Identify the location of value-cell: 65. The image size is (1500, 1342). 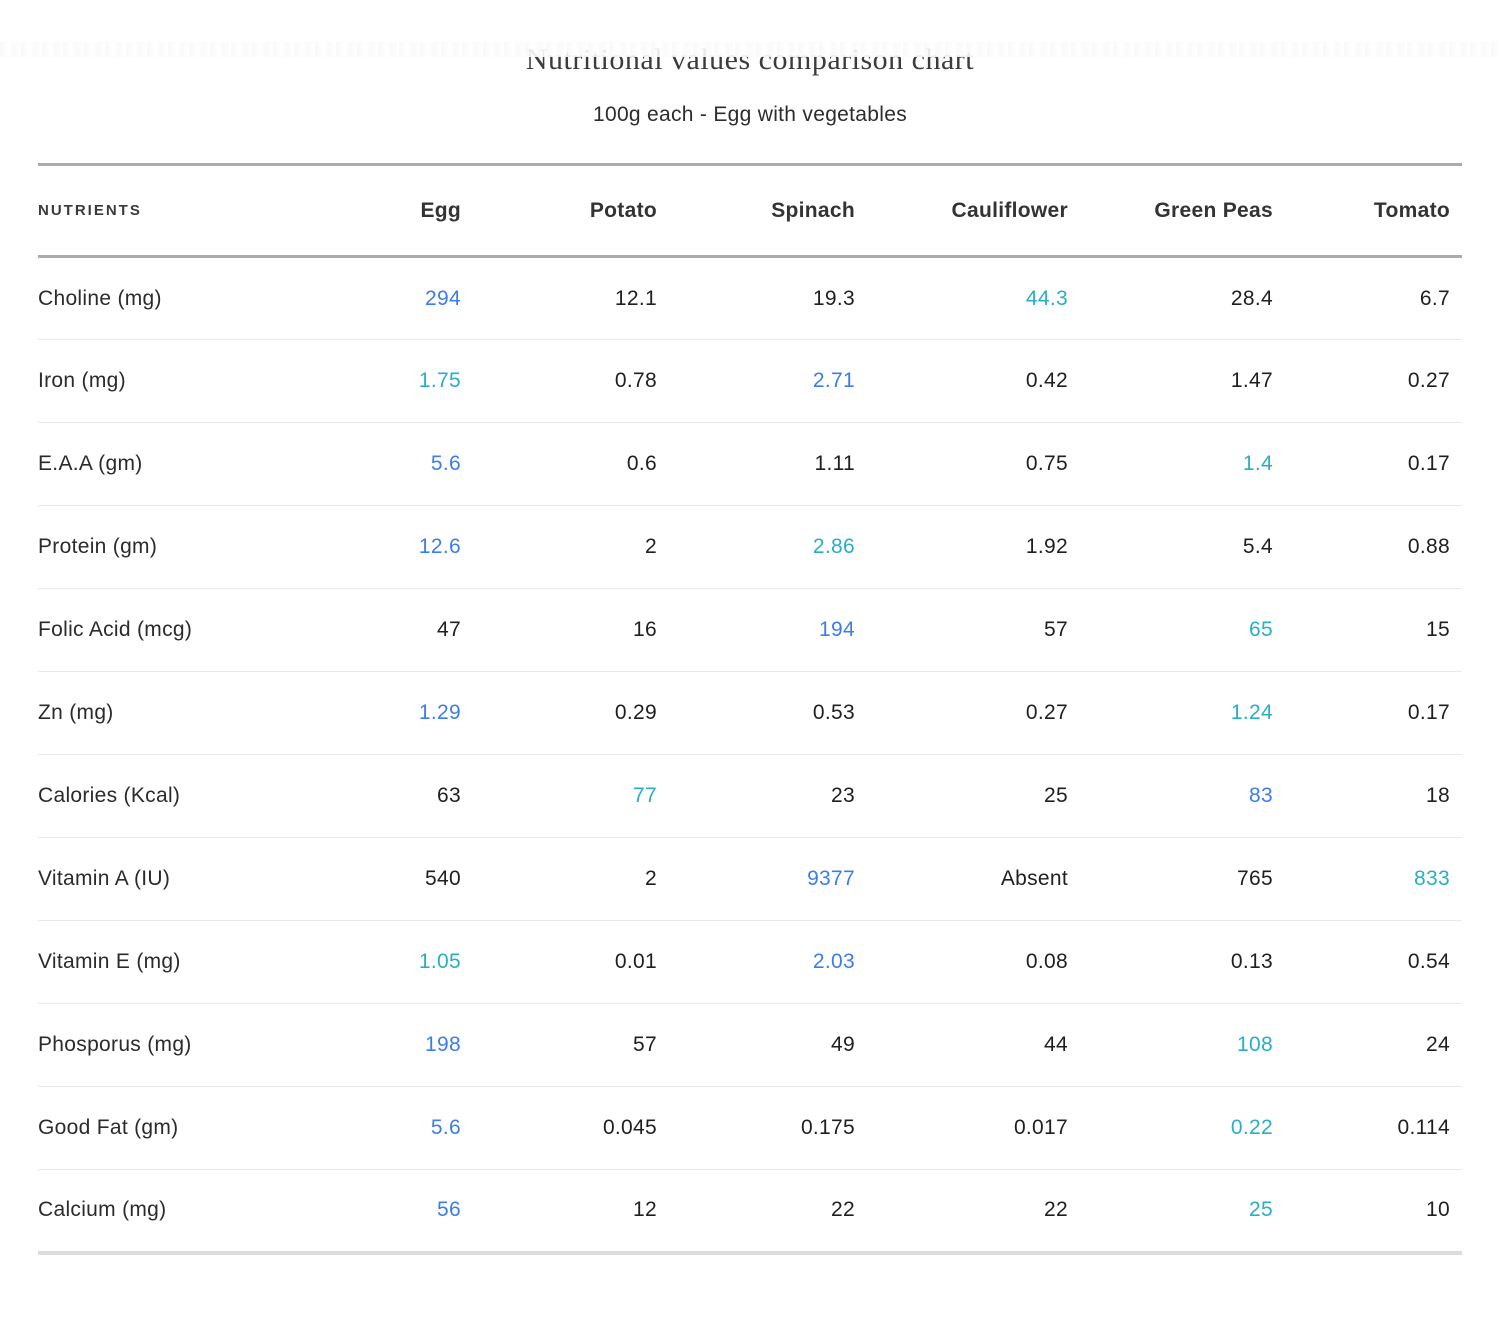
(1261, 629).